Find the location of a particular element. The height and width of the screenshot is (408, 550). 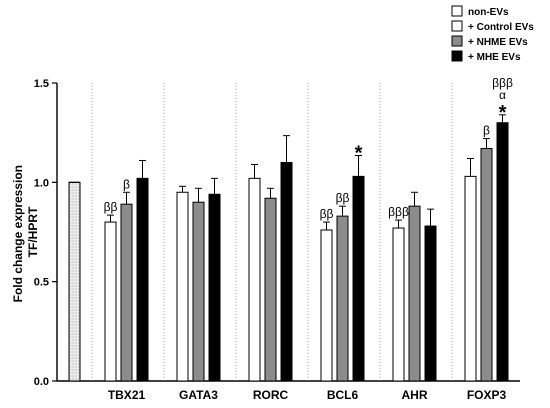

legend-label: + Control EVs is located at coordinates (501, 27).